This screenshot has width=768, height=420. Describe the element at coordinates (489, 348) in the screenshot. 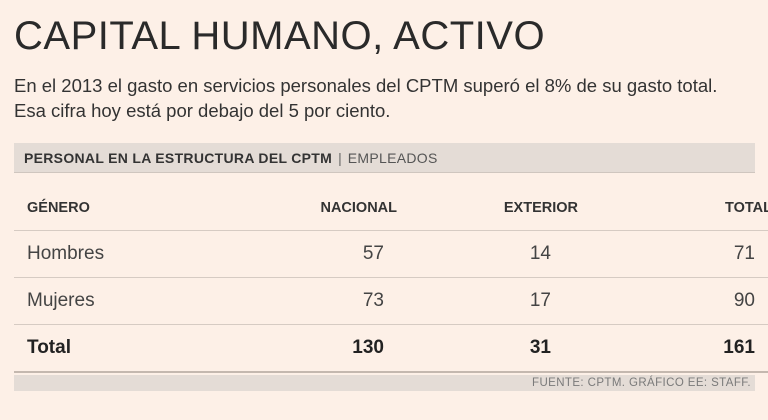

I see `cell-exterior: 31` at that location.